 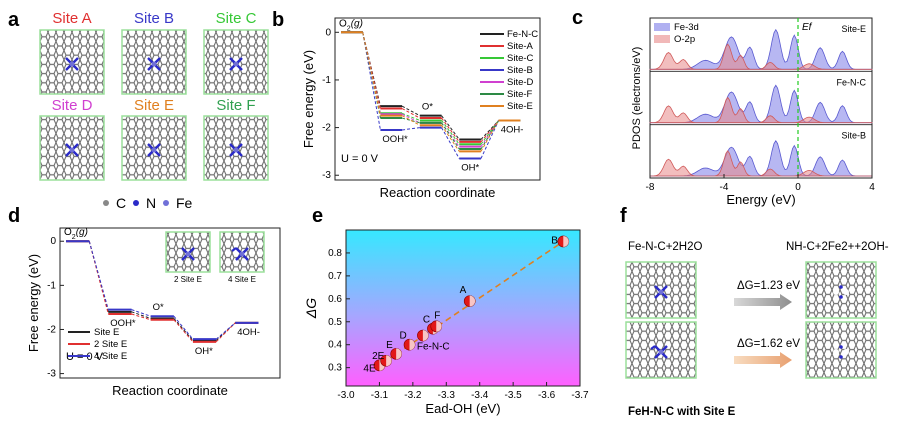 I want to click on x-tick-label: -3.0, so click(x=346, y=395).